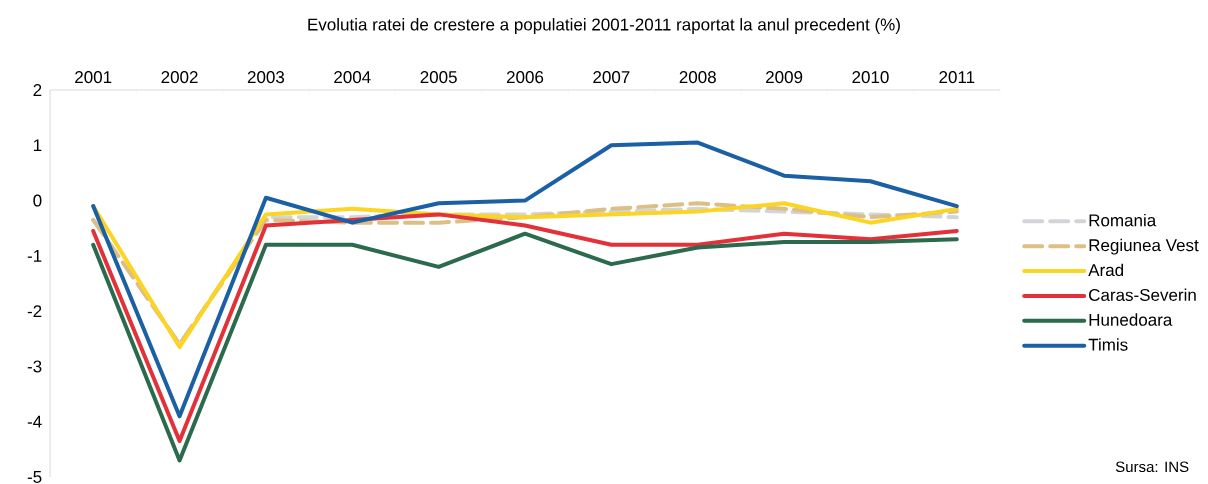 Image resolution: width=1208 pixels, height=484 pixels. What do you see at coordinates (1152, 467) in the screenshot?
I see `text: Sursa: INS` at bounding box center [1152, 467].